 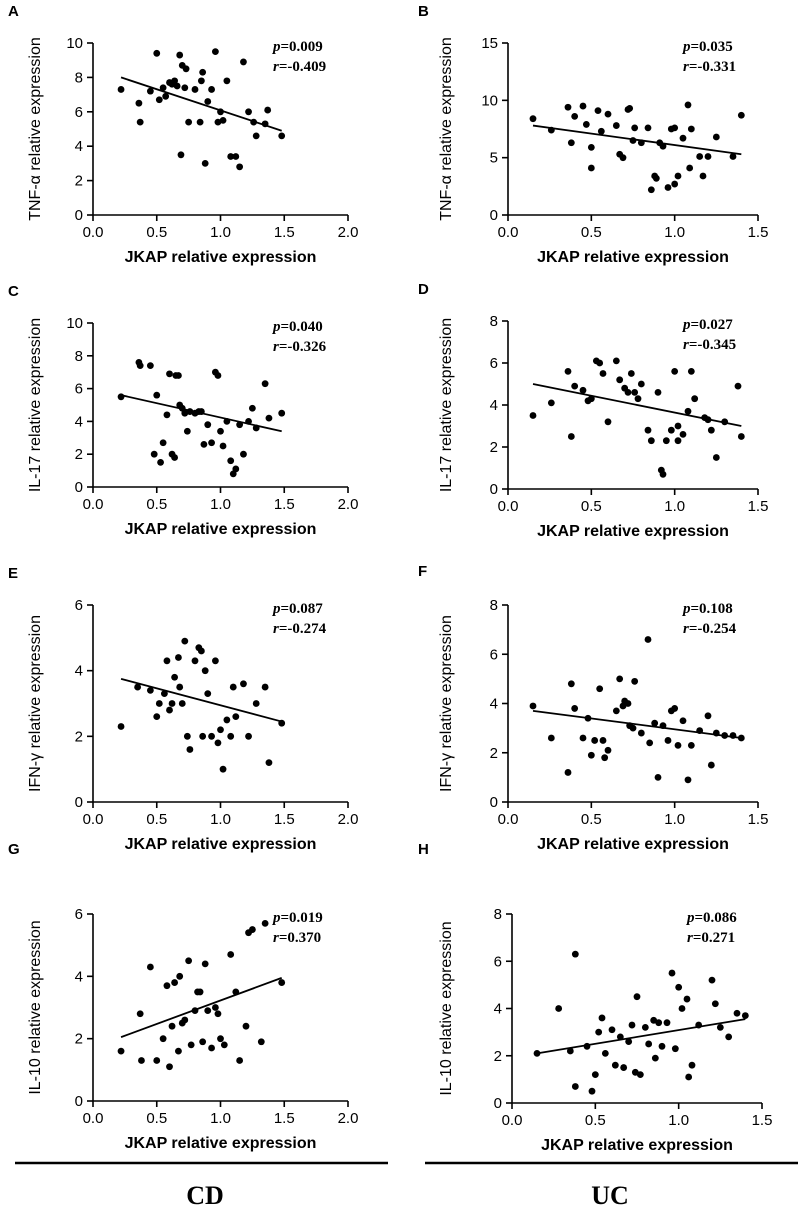 I want to click on y-axis-title: IL-10 relative expression, so click(x=446, y=1008).